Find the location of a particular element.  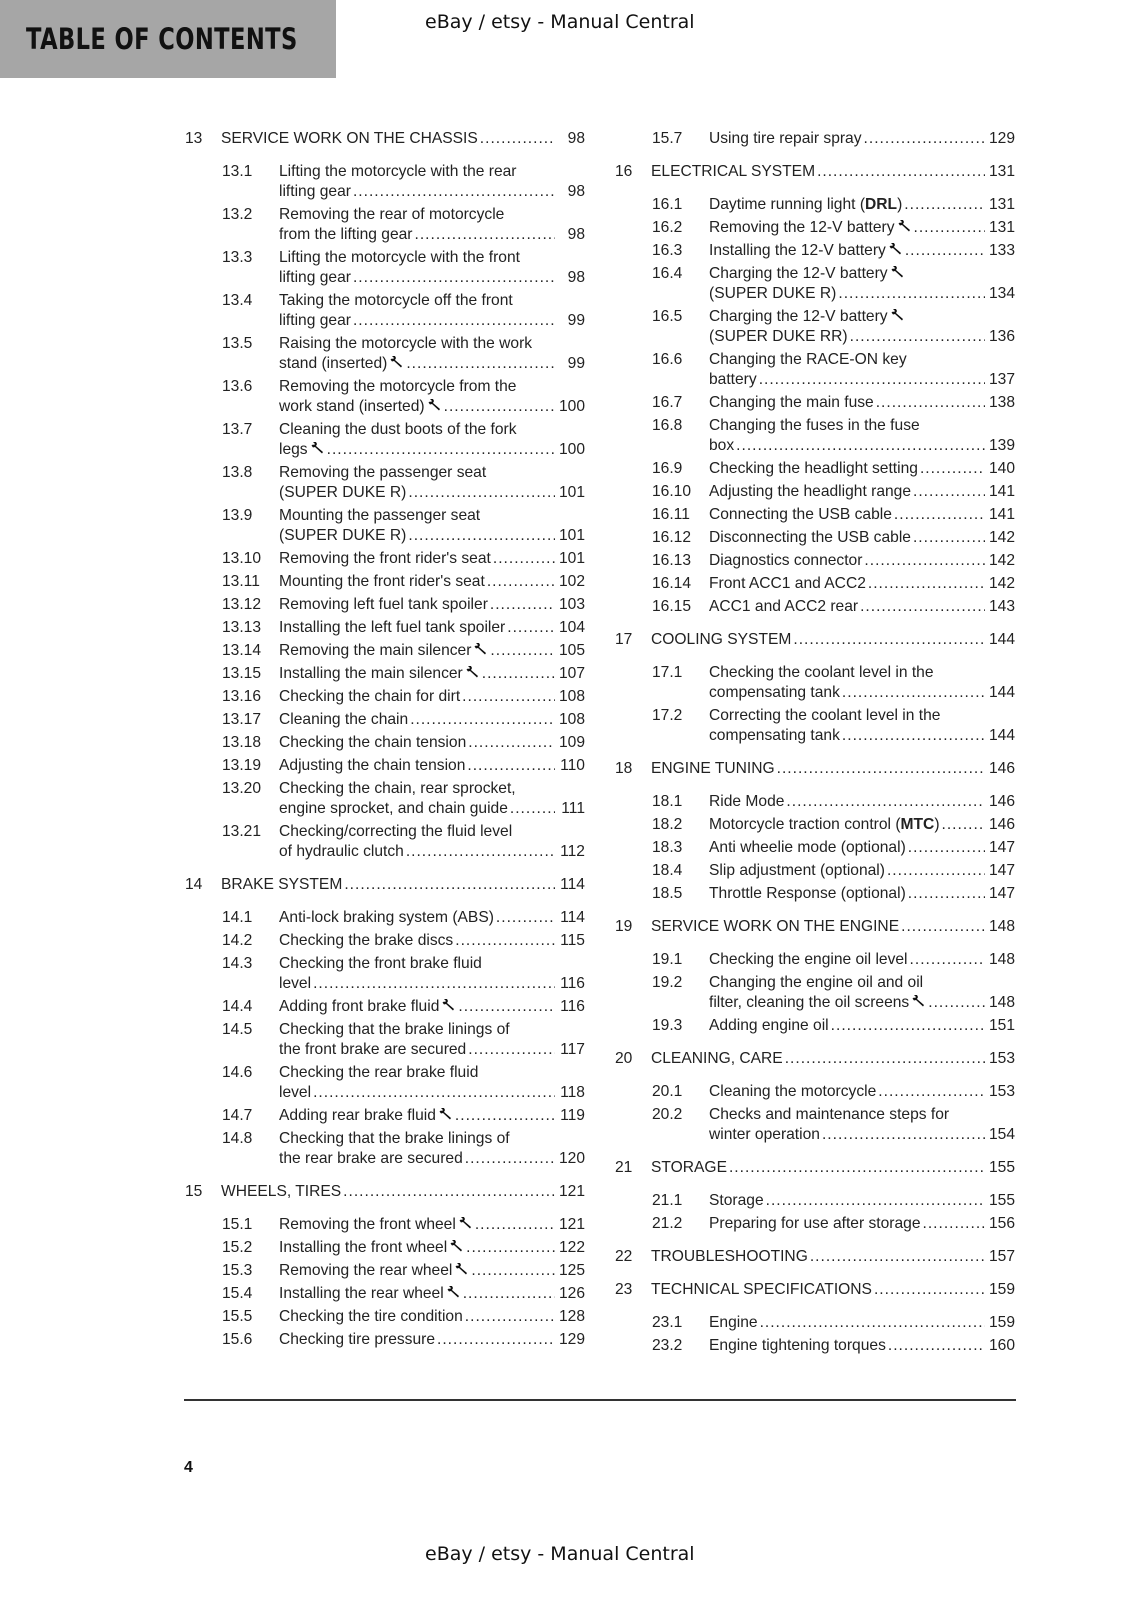

entry-page-number: 137 is located at coordinates (1001, 379).